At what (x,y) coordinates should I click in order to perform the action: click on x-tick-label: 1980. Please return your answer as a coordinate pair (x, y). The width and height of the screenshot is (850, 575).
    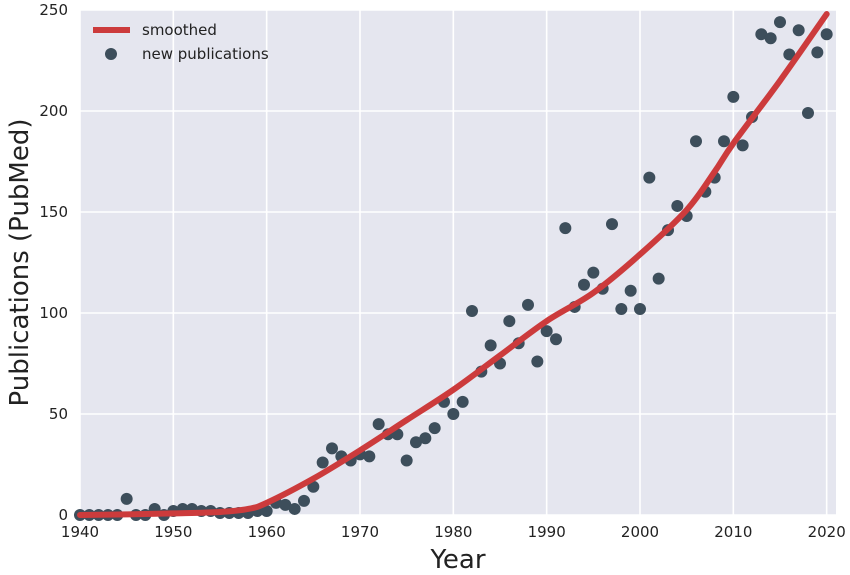
    Looking at the image, I should click on (453, 532).